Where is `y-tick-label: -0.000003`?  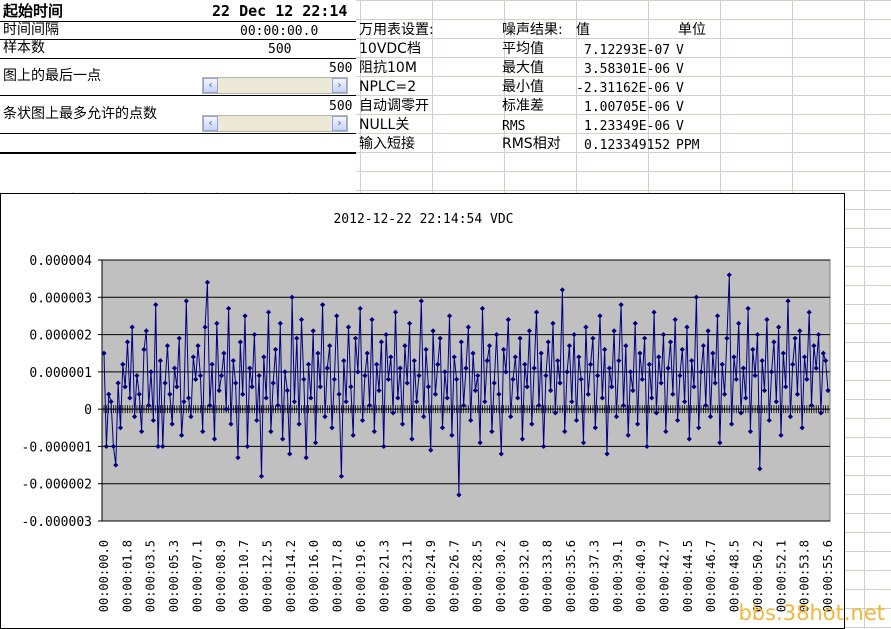
y-tick-label: -0.000003 is located at coordinates (57, 522).